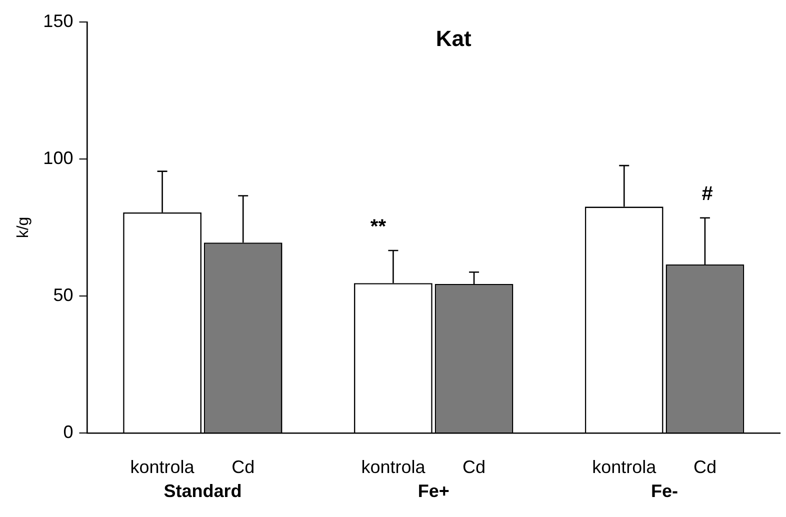 Image resolution: width=786 pixels, height=517 pixels. Describe the element at coordinates (58, 20) in the screenshot. I see `y-tick-label: 150` at that location.